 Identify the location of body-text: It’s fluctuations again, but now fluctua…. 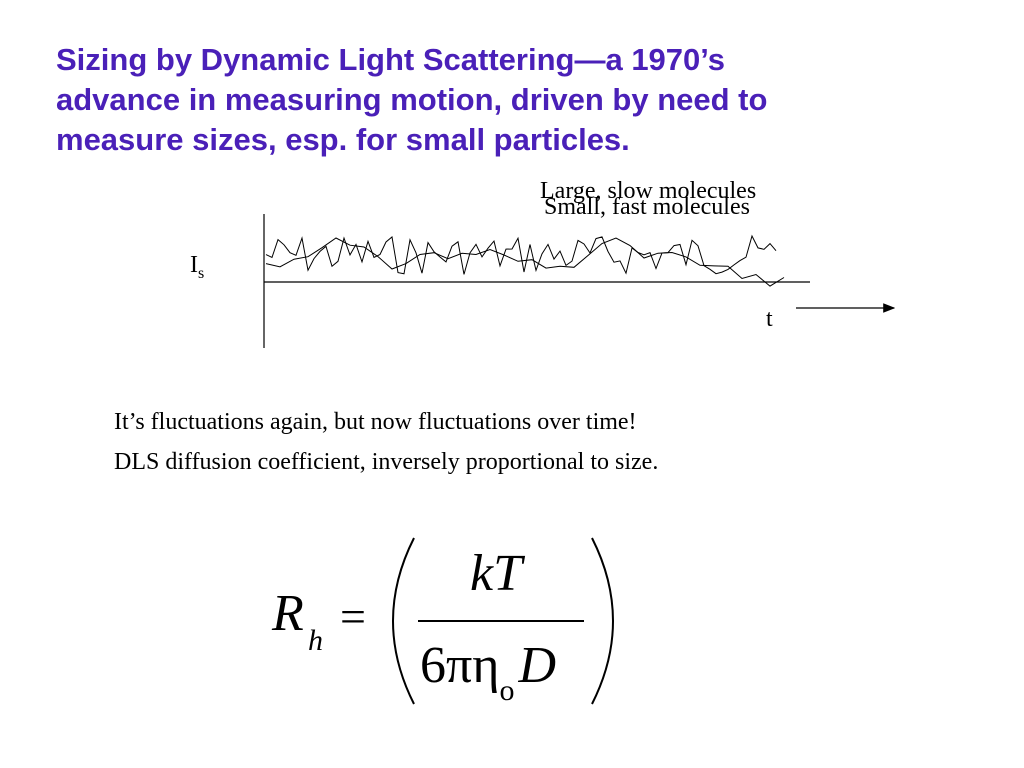
(386, 442).